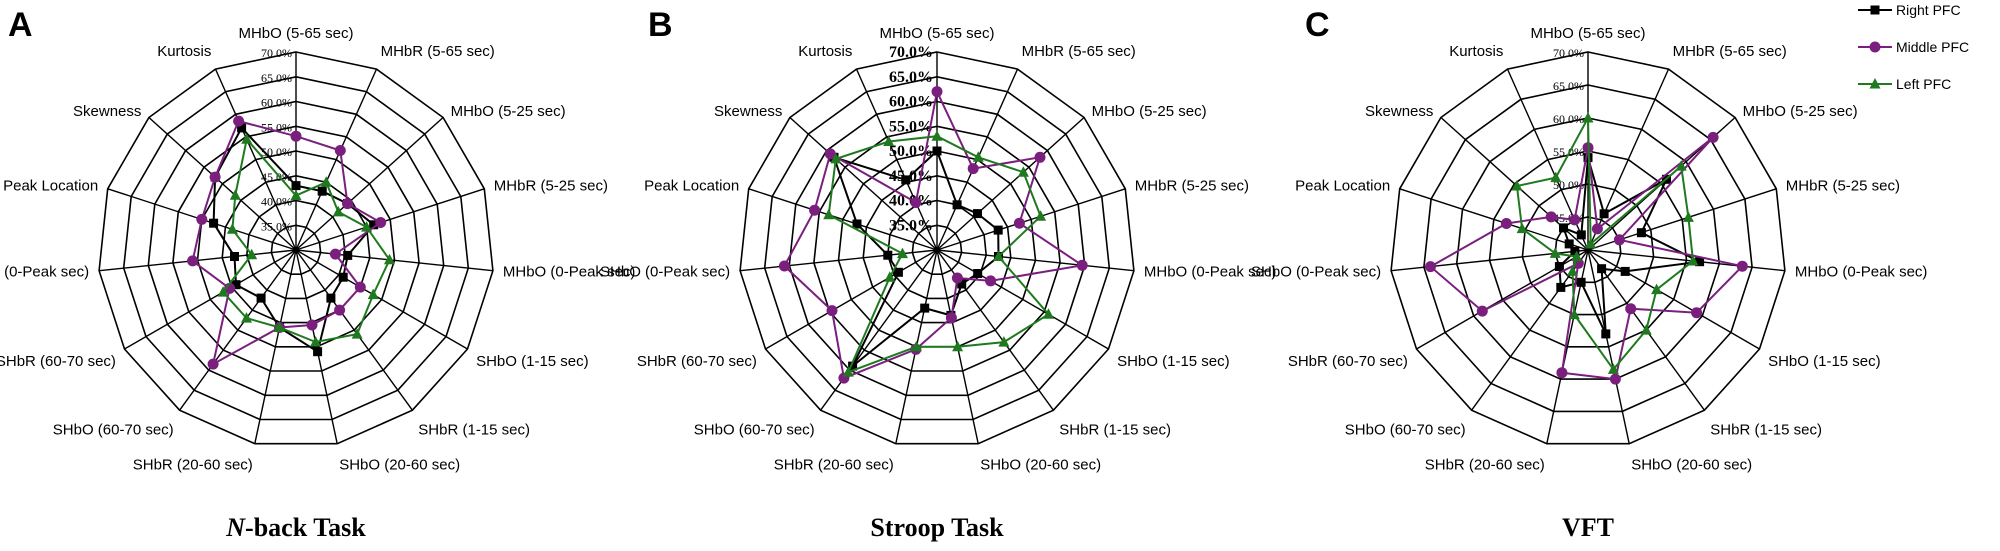 The height and width of the screenshot is (551, 2000). What do you see at coordinates (58, 361) in the screenshot?
I see `category-label: SHbR (60-70 sec)` at bounding box center [58, 361].